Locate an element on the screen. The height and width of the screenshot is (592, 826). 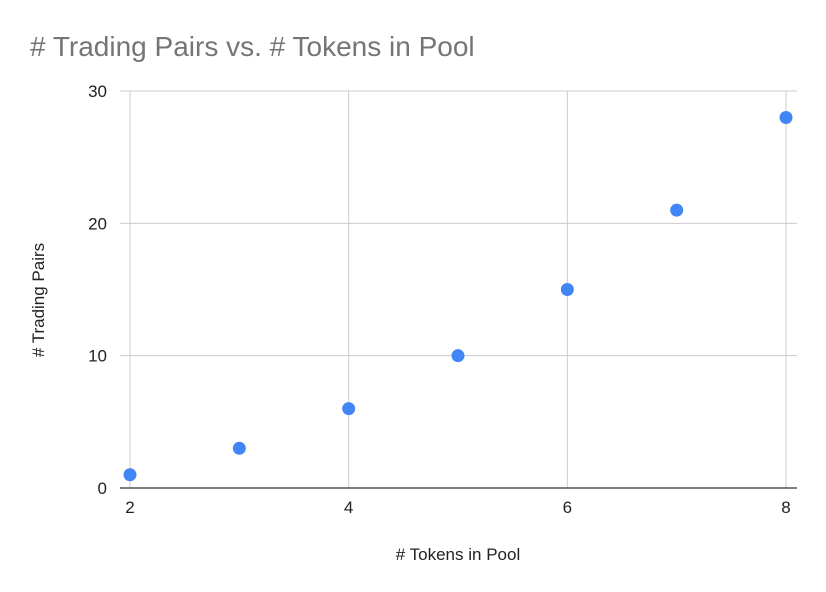
y-tick-label: 10 is located at coordinates (97, 356).